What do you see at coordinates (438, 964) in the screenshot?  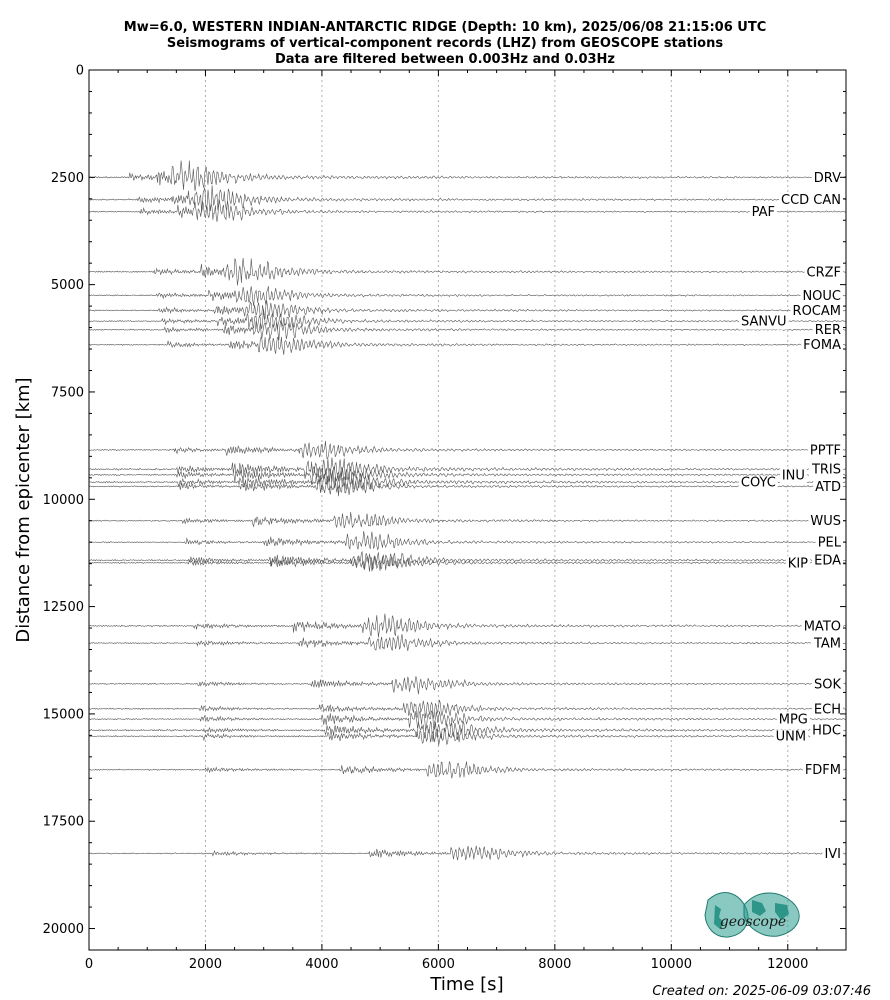 I see `x-tick-label: 6000` at bounding box center [438, 964].